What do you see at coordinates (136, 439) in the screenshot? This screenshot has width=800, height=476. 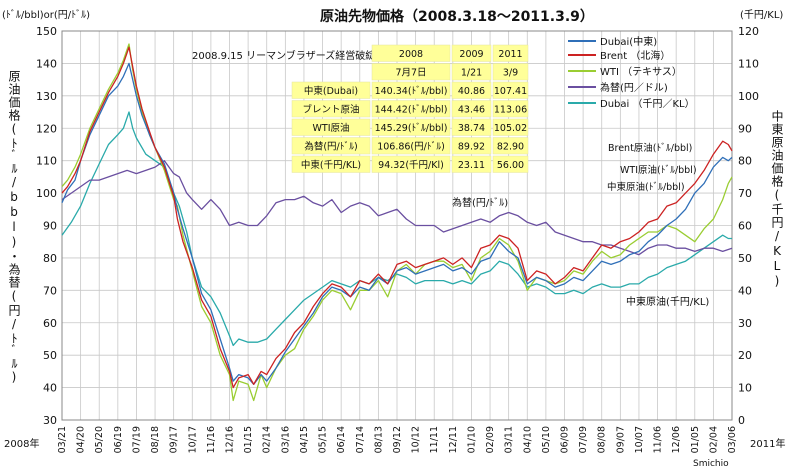 I see `x-tick-label: 07/19` at bounding box center [136, 439].